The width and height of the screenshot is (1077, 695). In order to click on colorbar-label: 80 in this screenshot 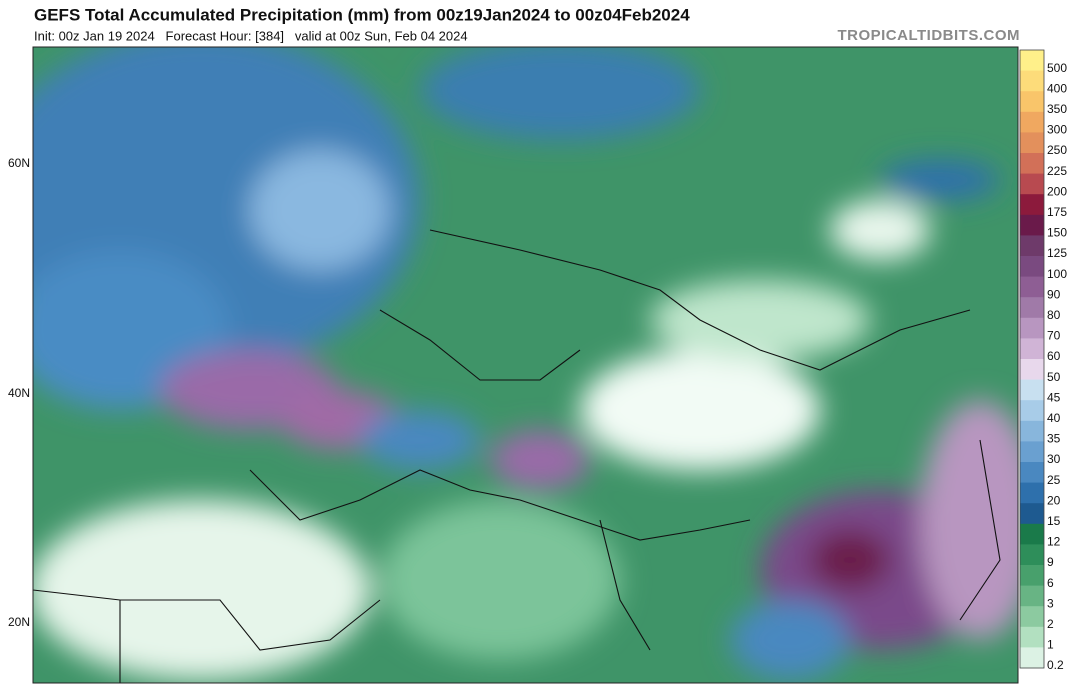, I will do `click(1054, 315)`.